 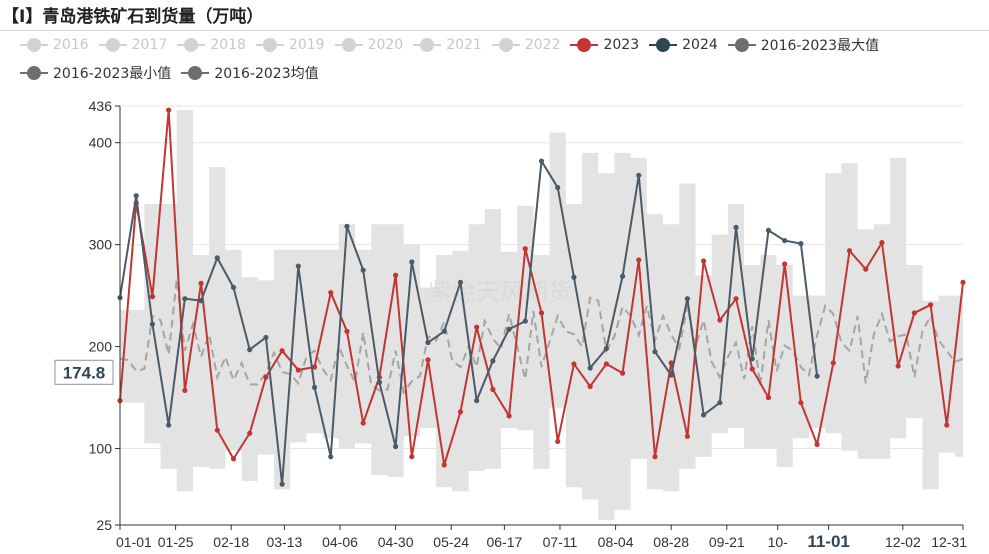 I want to click on legend-item-0: 2016, so click(x=54, y=45).